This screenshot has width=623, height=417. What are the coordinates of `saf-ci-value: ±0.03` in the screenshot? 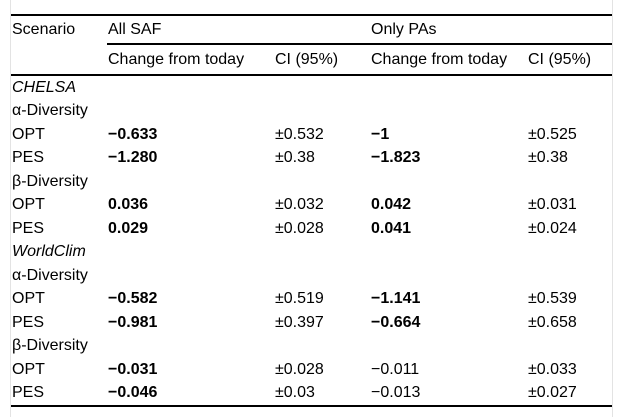 It's located at (322, 394).